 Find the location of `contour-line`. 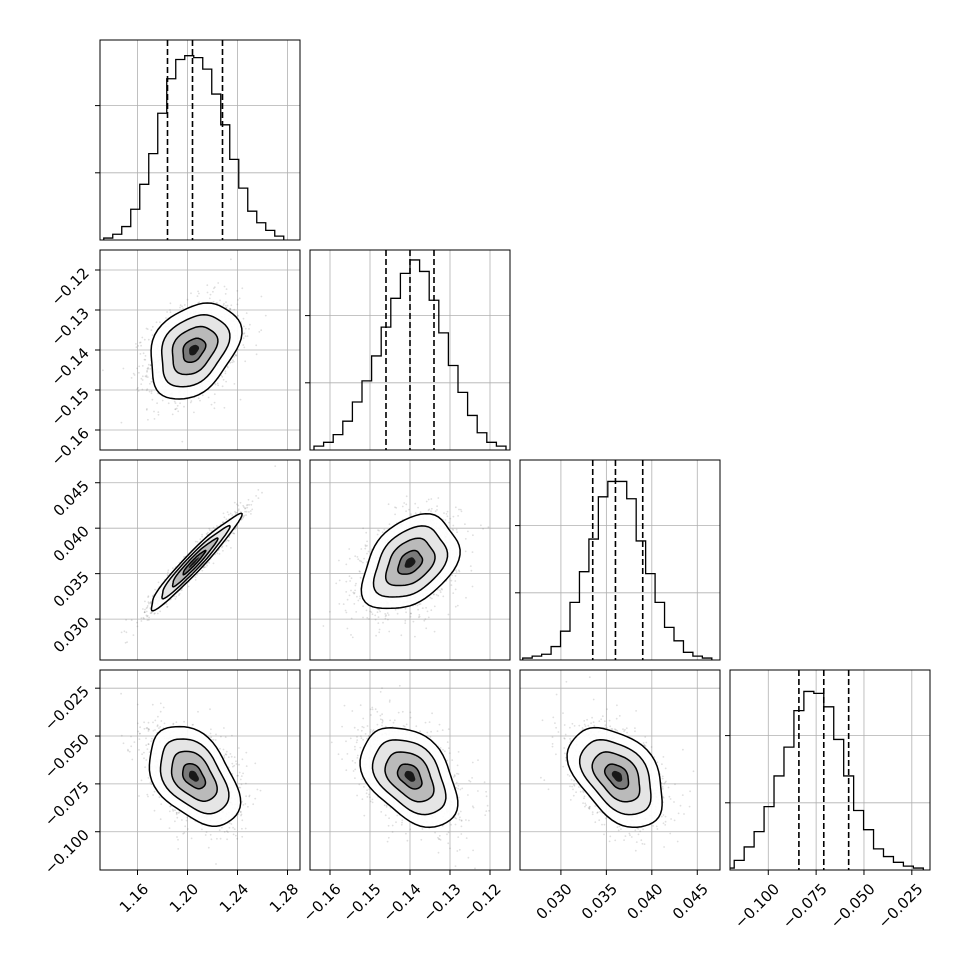

contour-line is located at coordinates (196, 562).